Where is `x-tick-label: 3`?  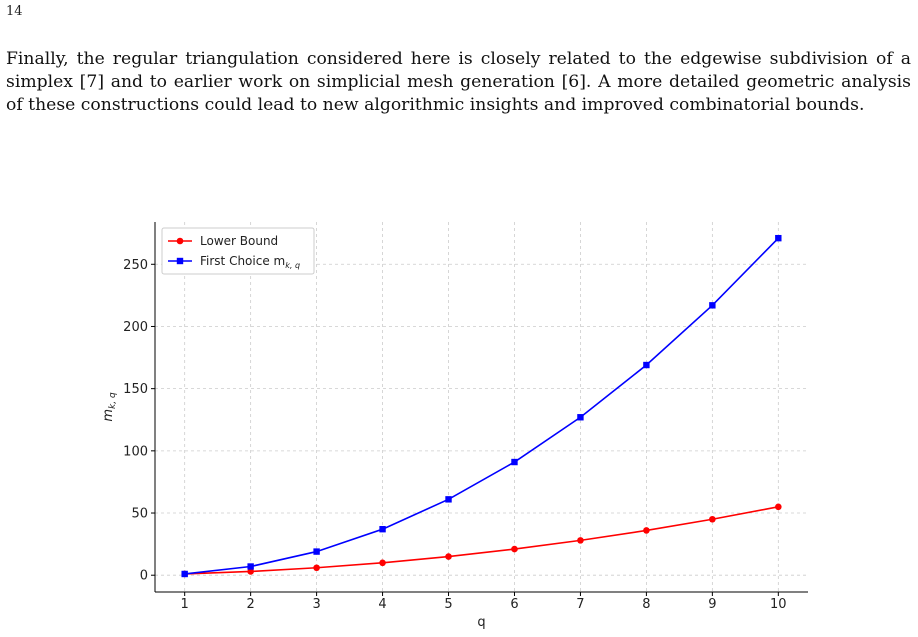
x-tick-label: 3 is located at coordinates (316, 604).